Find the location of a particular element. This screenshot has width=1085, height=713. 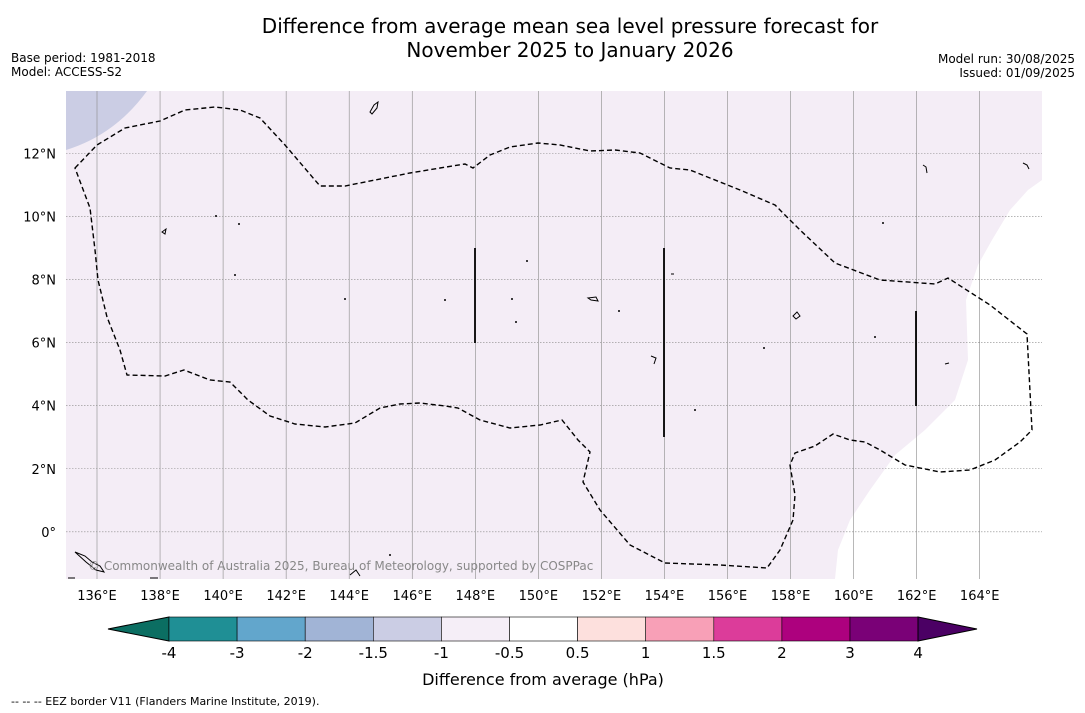

colorbar-tick-label: 0.5 is located at coordinates (578, 653).